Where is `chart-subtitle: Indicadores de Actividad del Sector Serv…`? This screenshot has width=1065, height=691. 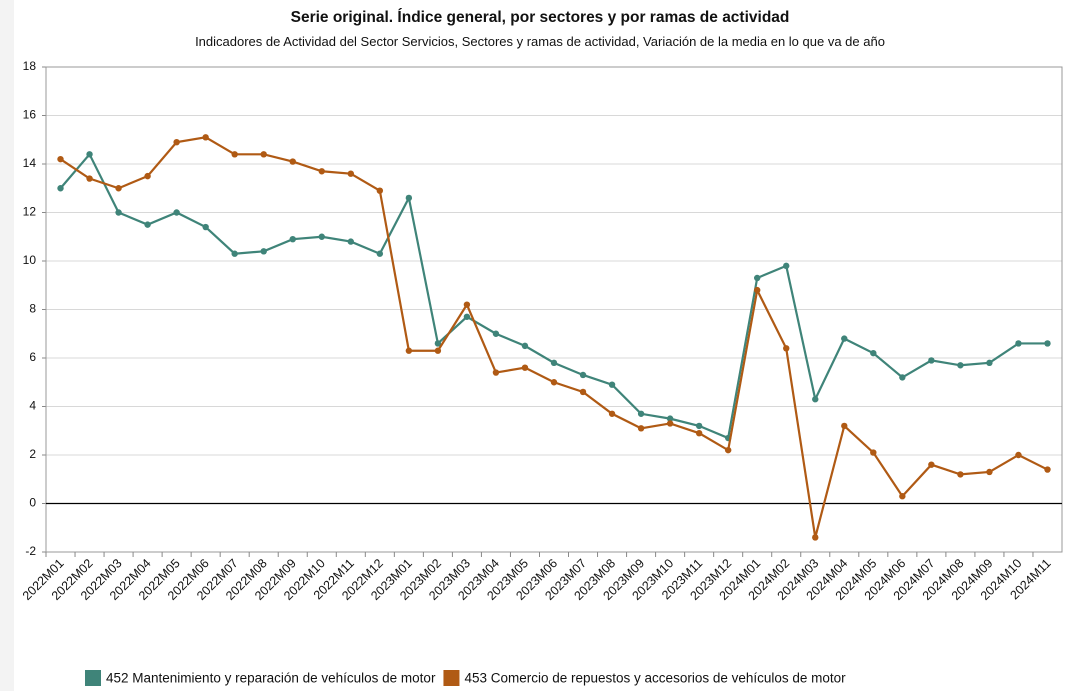 chart-subtitle: Indicadores de Actividad del Sector Serv… is located at coordinates (540, 41).